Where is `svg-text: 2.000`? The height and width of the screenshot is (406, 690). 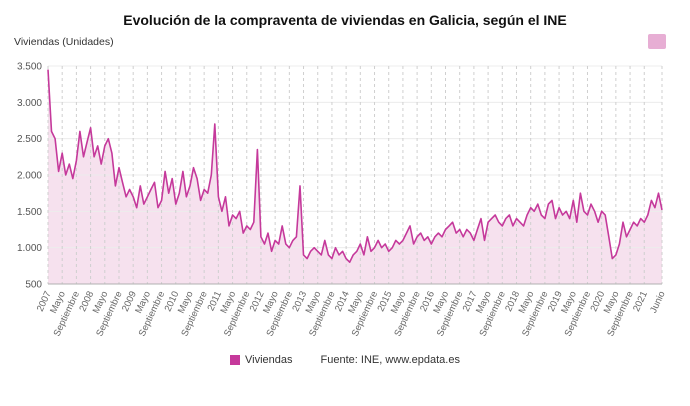
svg-text: 2.000 is located at coordinates (29, 176).